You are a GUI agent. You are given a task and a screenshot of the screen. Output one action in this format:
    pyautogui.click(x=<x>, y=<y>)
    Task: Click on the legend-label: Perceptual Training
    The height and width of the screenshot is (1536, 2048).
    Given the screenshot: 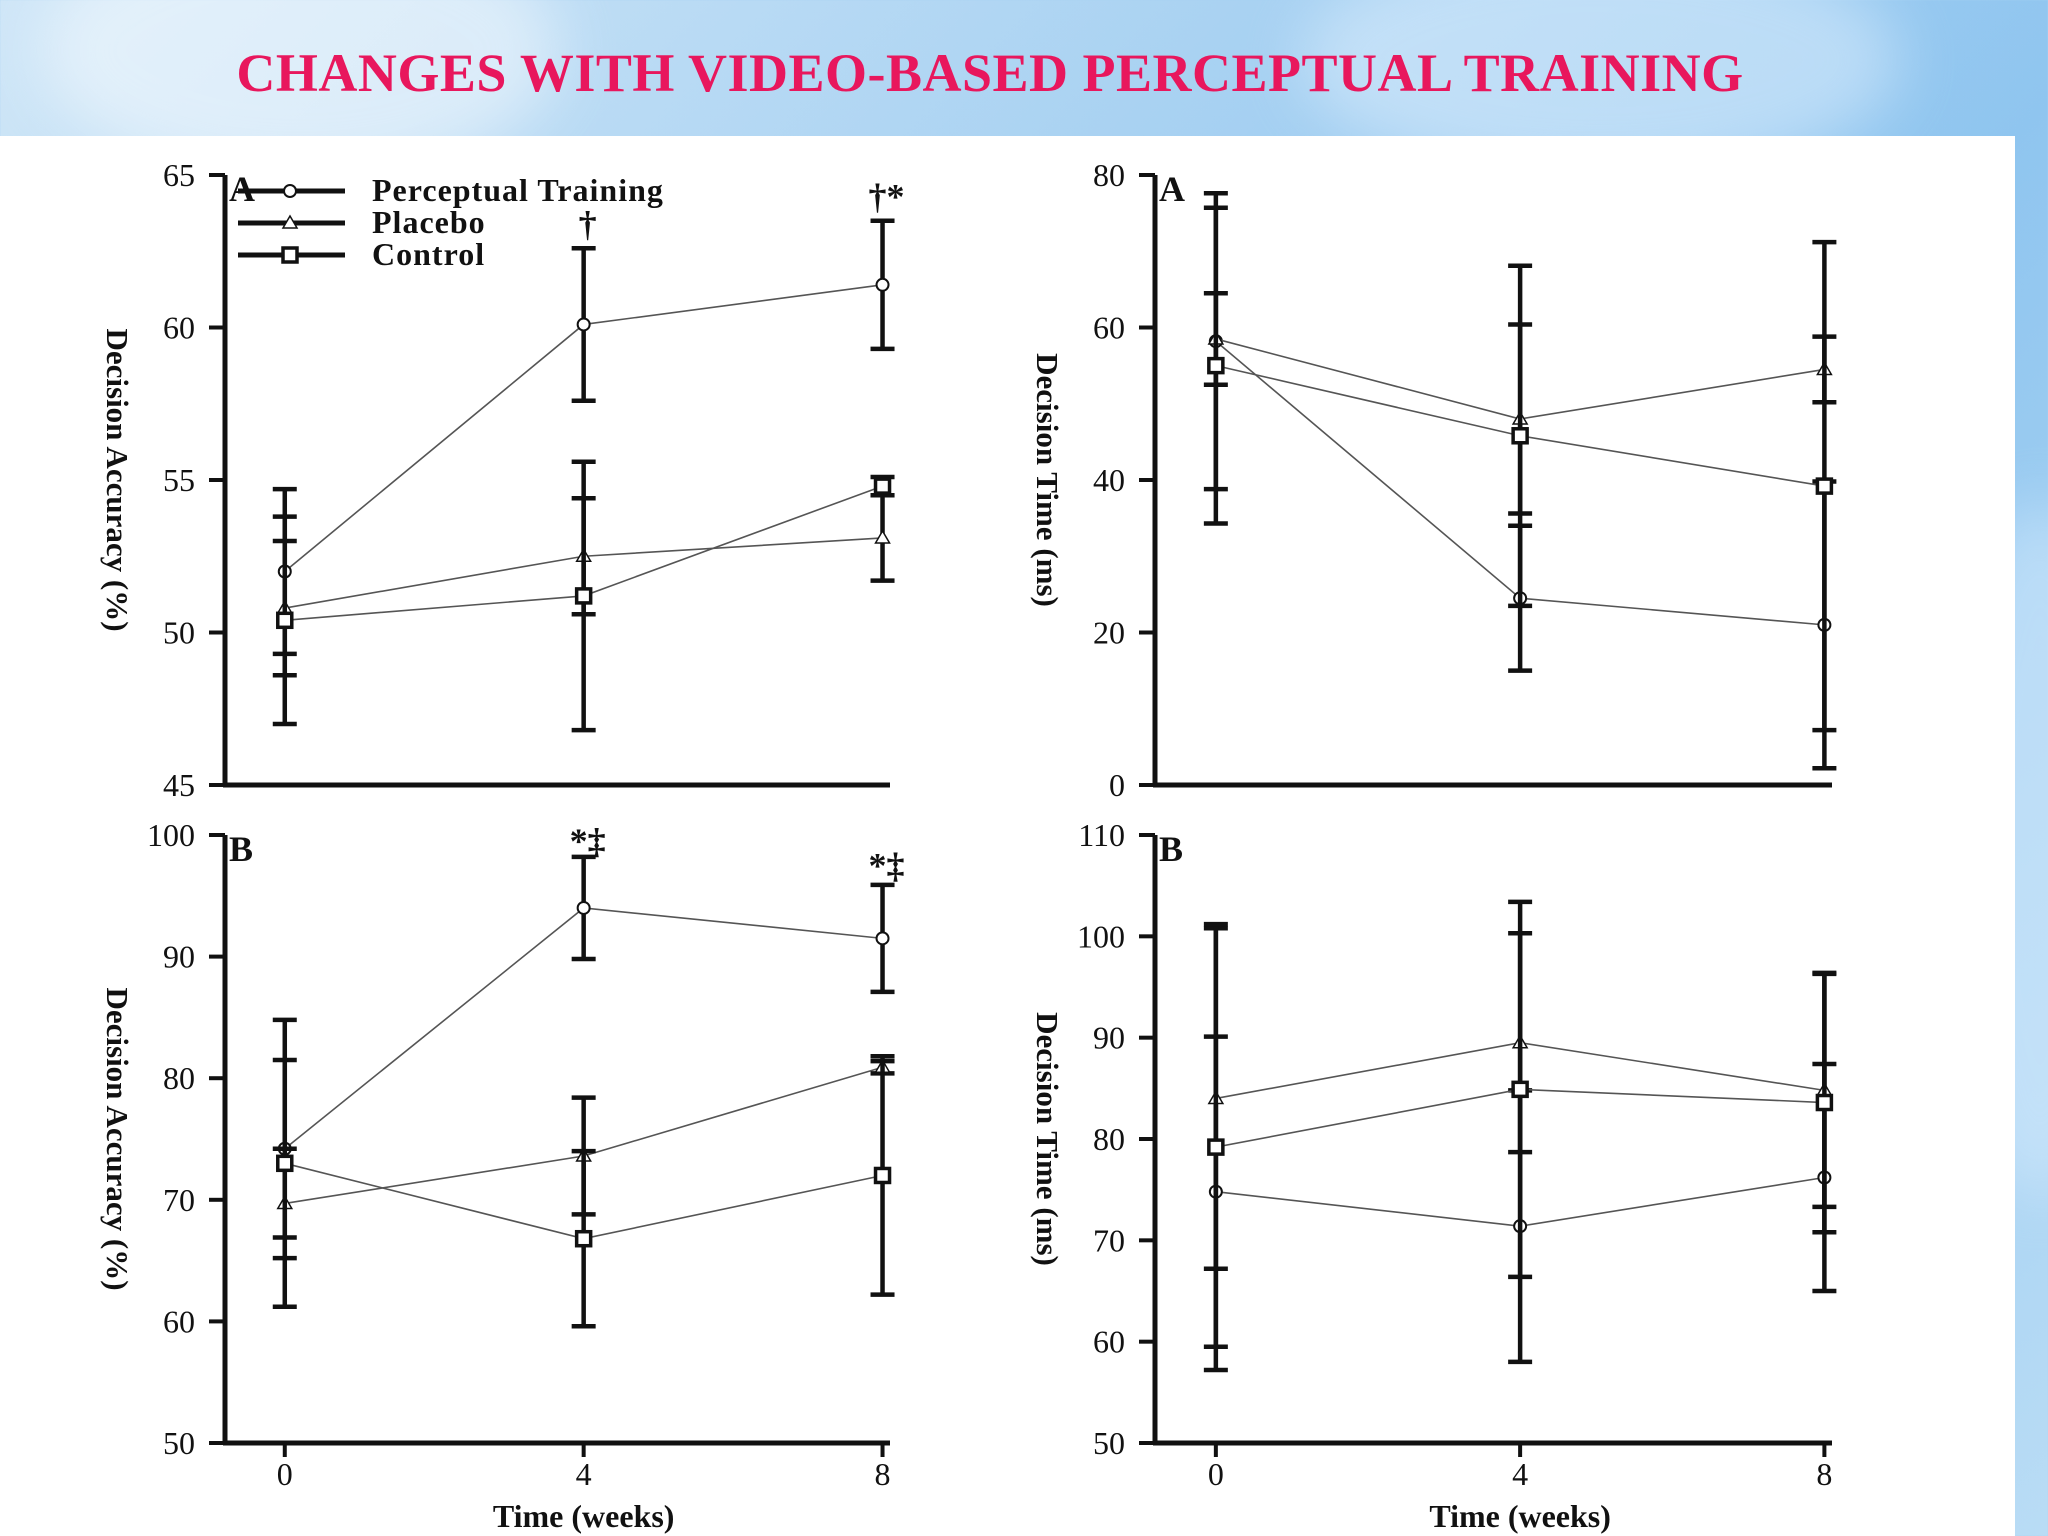 What is the action you would take?
    pyautogui.click(x=518, y=190)
    